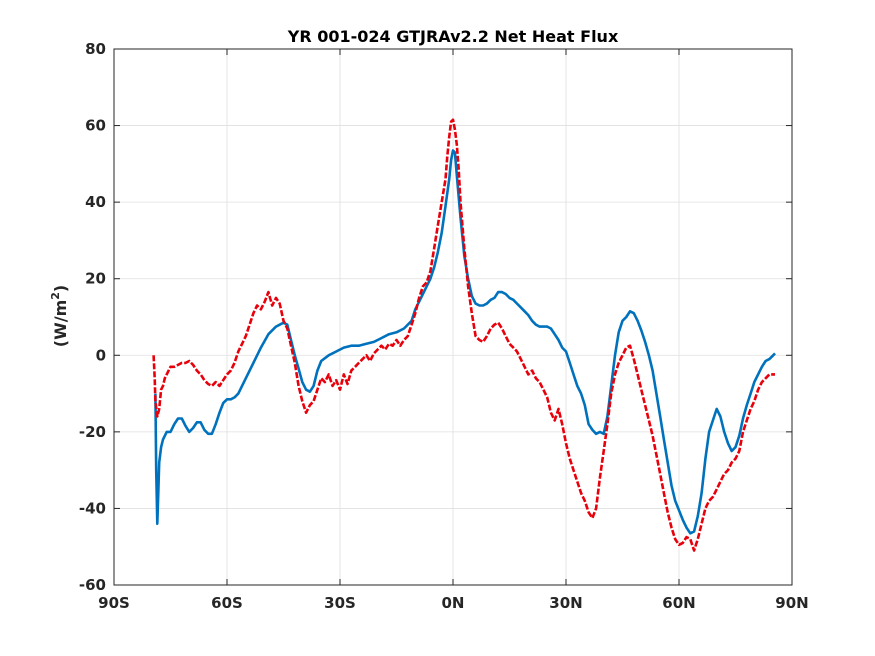 This screenshot has width=875, height=656. What do you see at coordinates (95, 279) in the screenshot?
I see `y-tick-label: 20` at bounding box center [95, 279].